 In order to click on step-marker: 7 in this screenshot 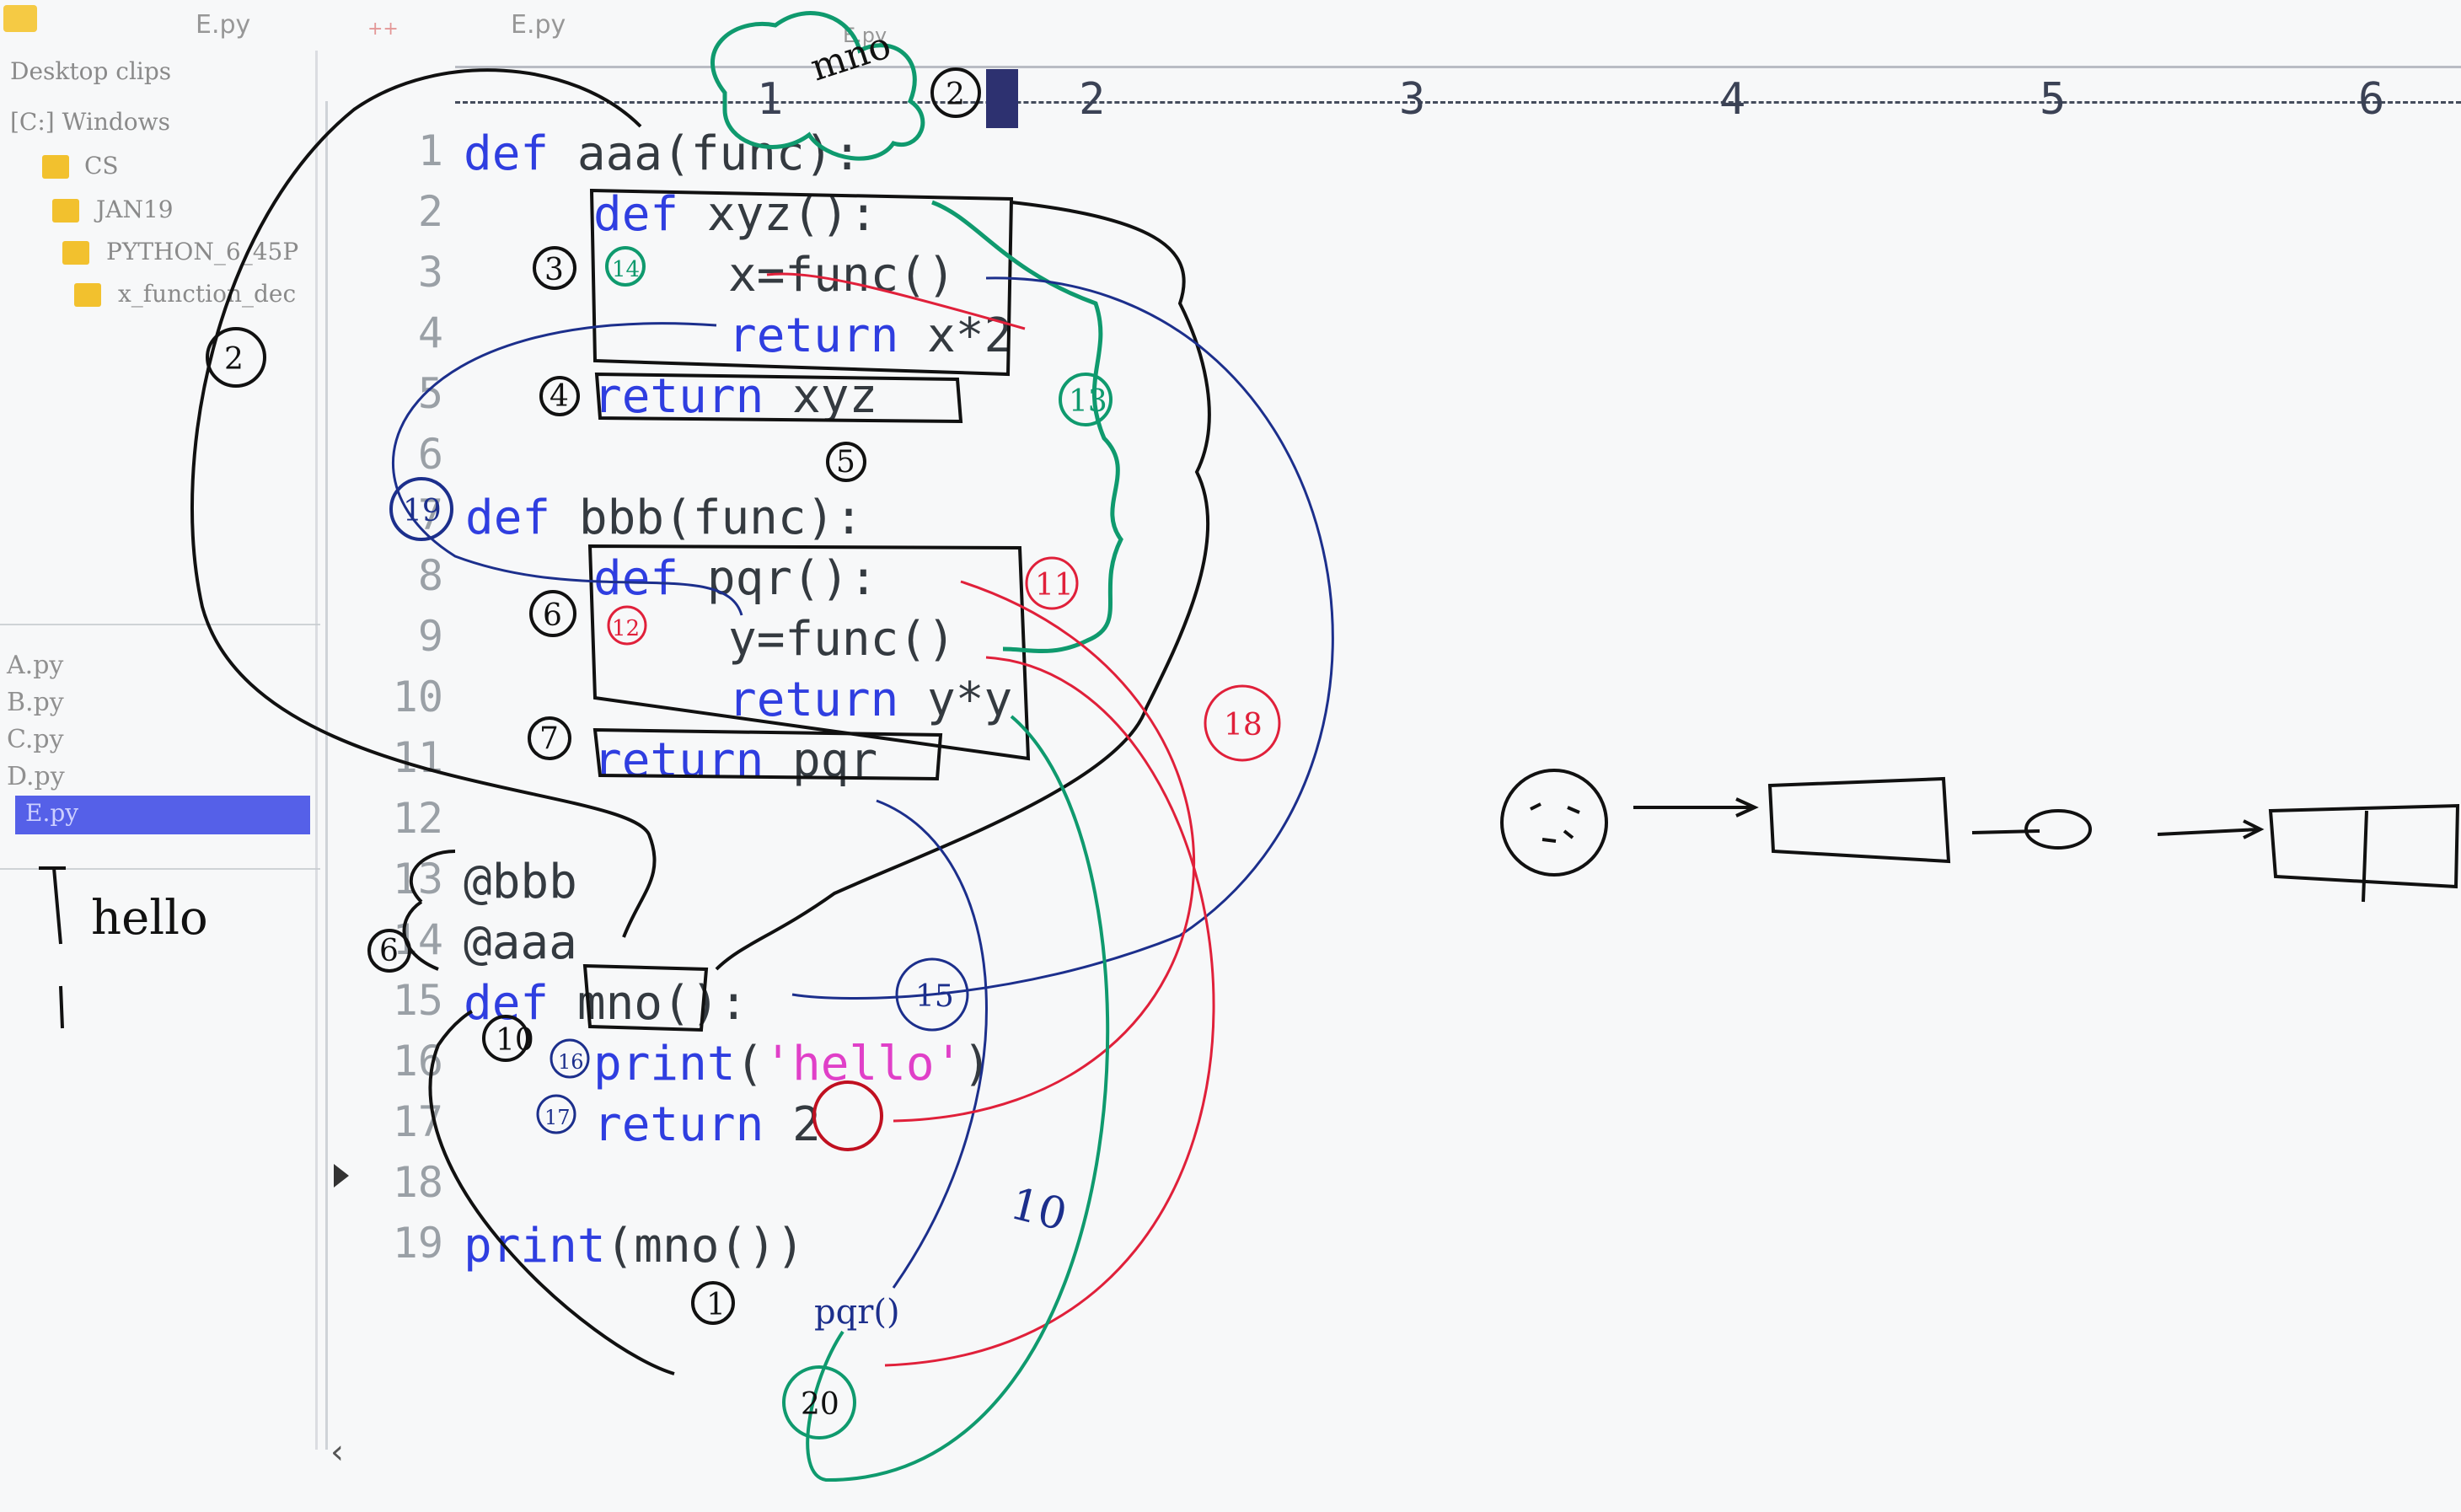, I will do `click(549, 738)`.